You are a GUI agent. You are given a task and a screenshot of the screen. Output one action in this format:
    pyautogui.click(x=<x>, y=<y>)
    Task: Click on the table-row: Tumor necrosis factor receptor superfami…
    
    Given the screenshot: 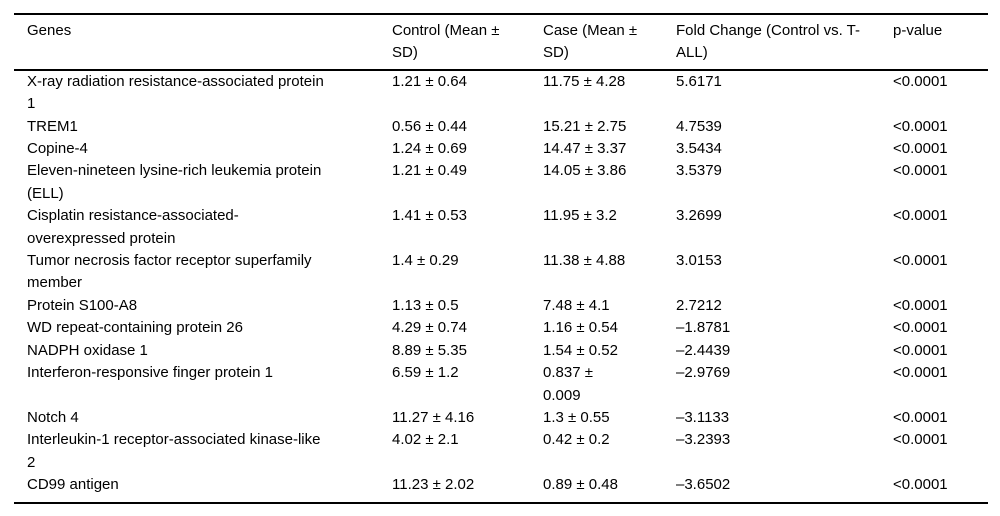 What is the action you would take?
    pyautogui.click(x=501, y=272)
    